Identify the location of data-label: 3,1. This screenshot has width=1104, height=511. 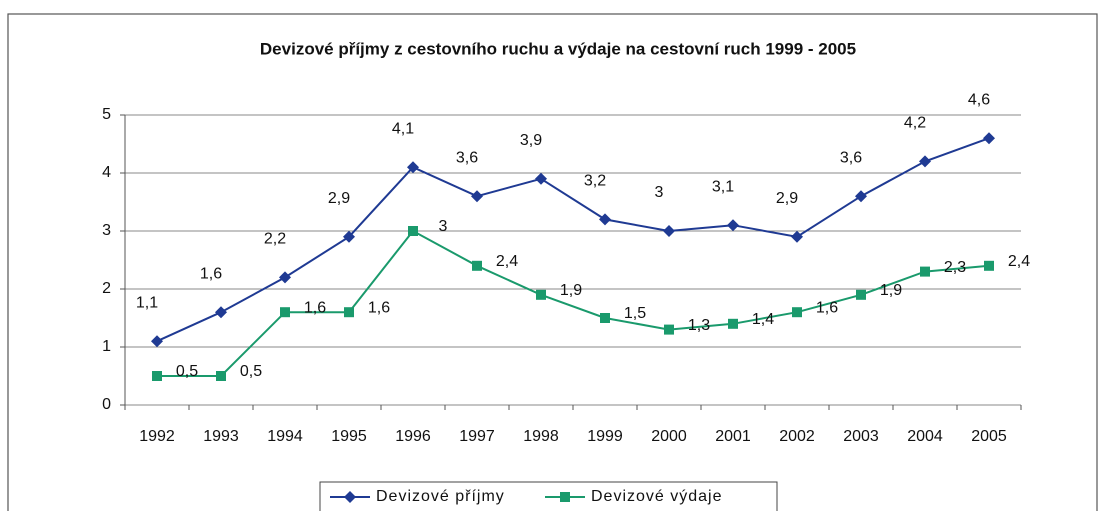
(723, 186).